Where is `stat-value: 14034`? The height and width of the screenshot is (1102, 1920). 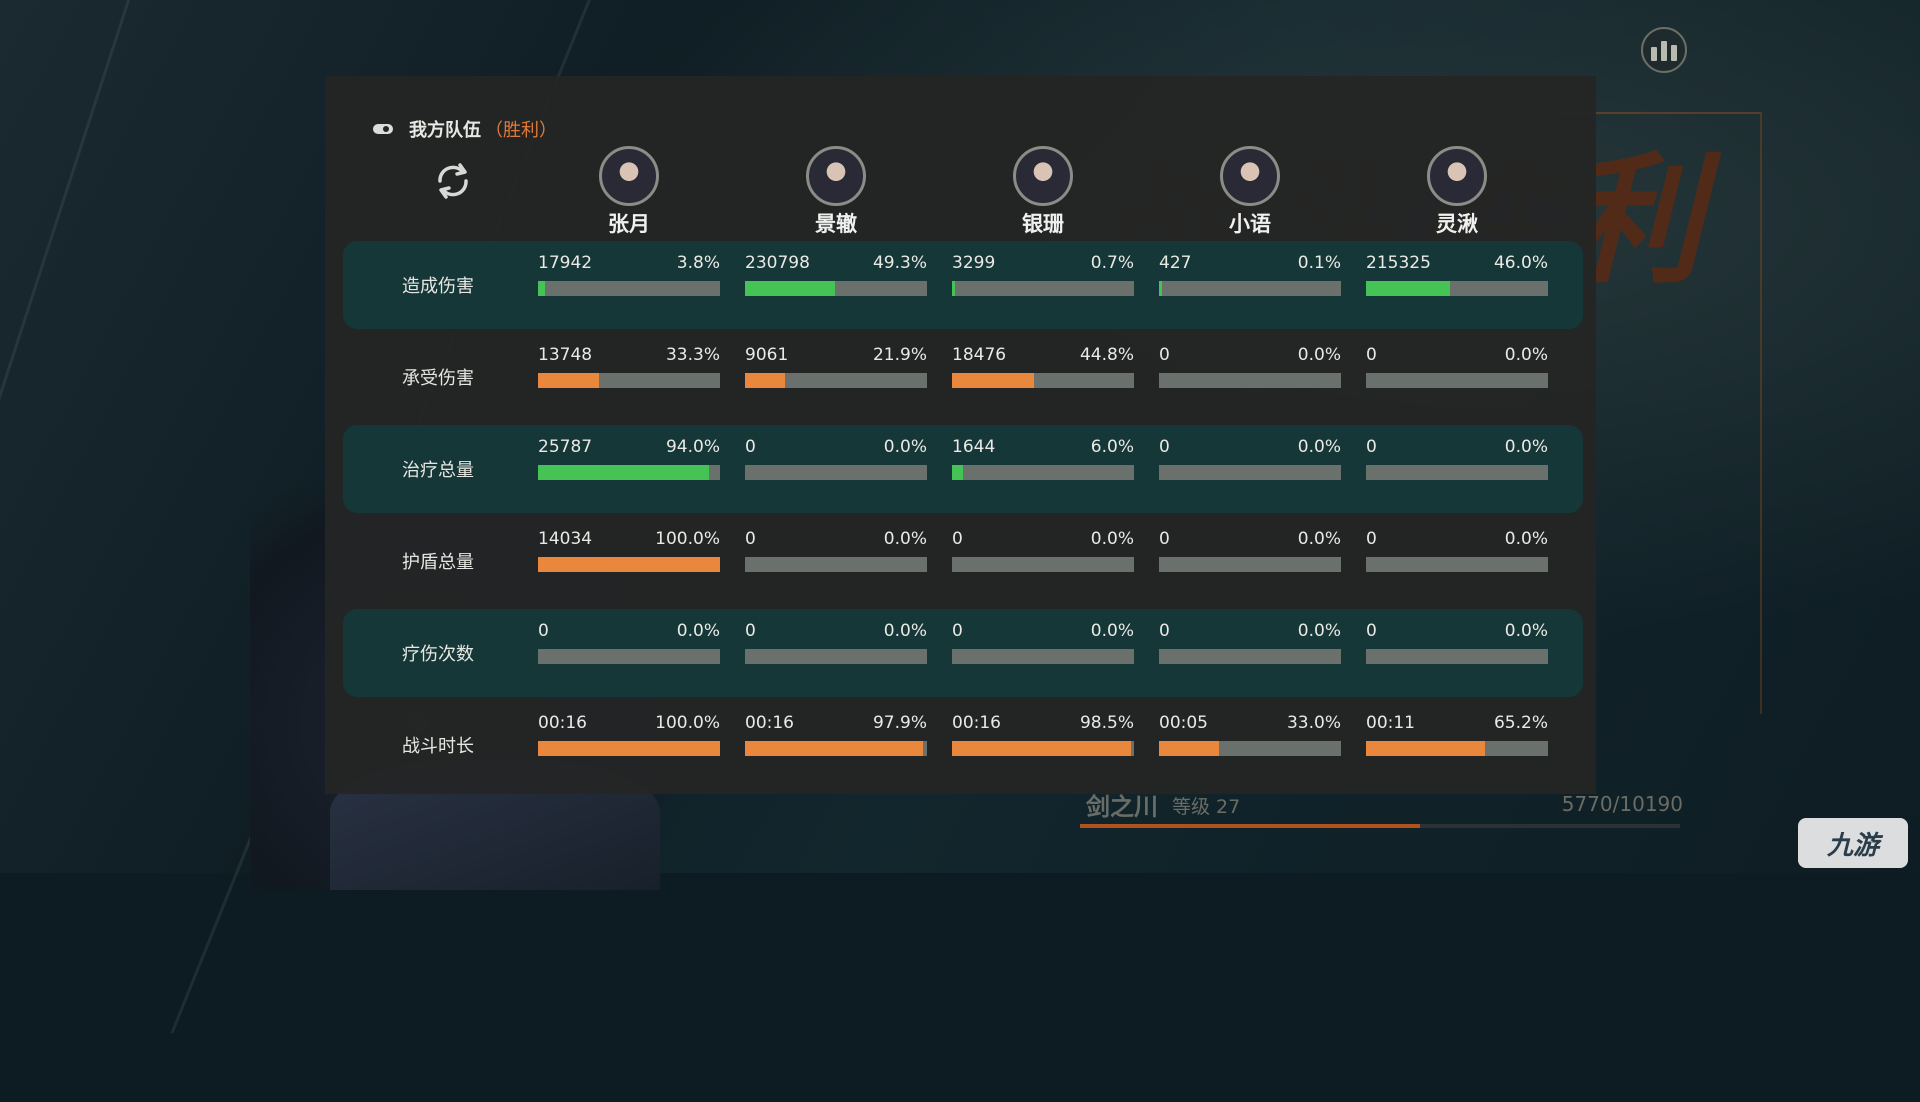 stat-value: 14034 is located at coordinates (565, 539).